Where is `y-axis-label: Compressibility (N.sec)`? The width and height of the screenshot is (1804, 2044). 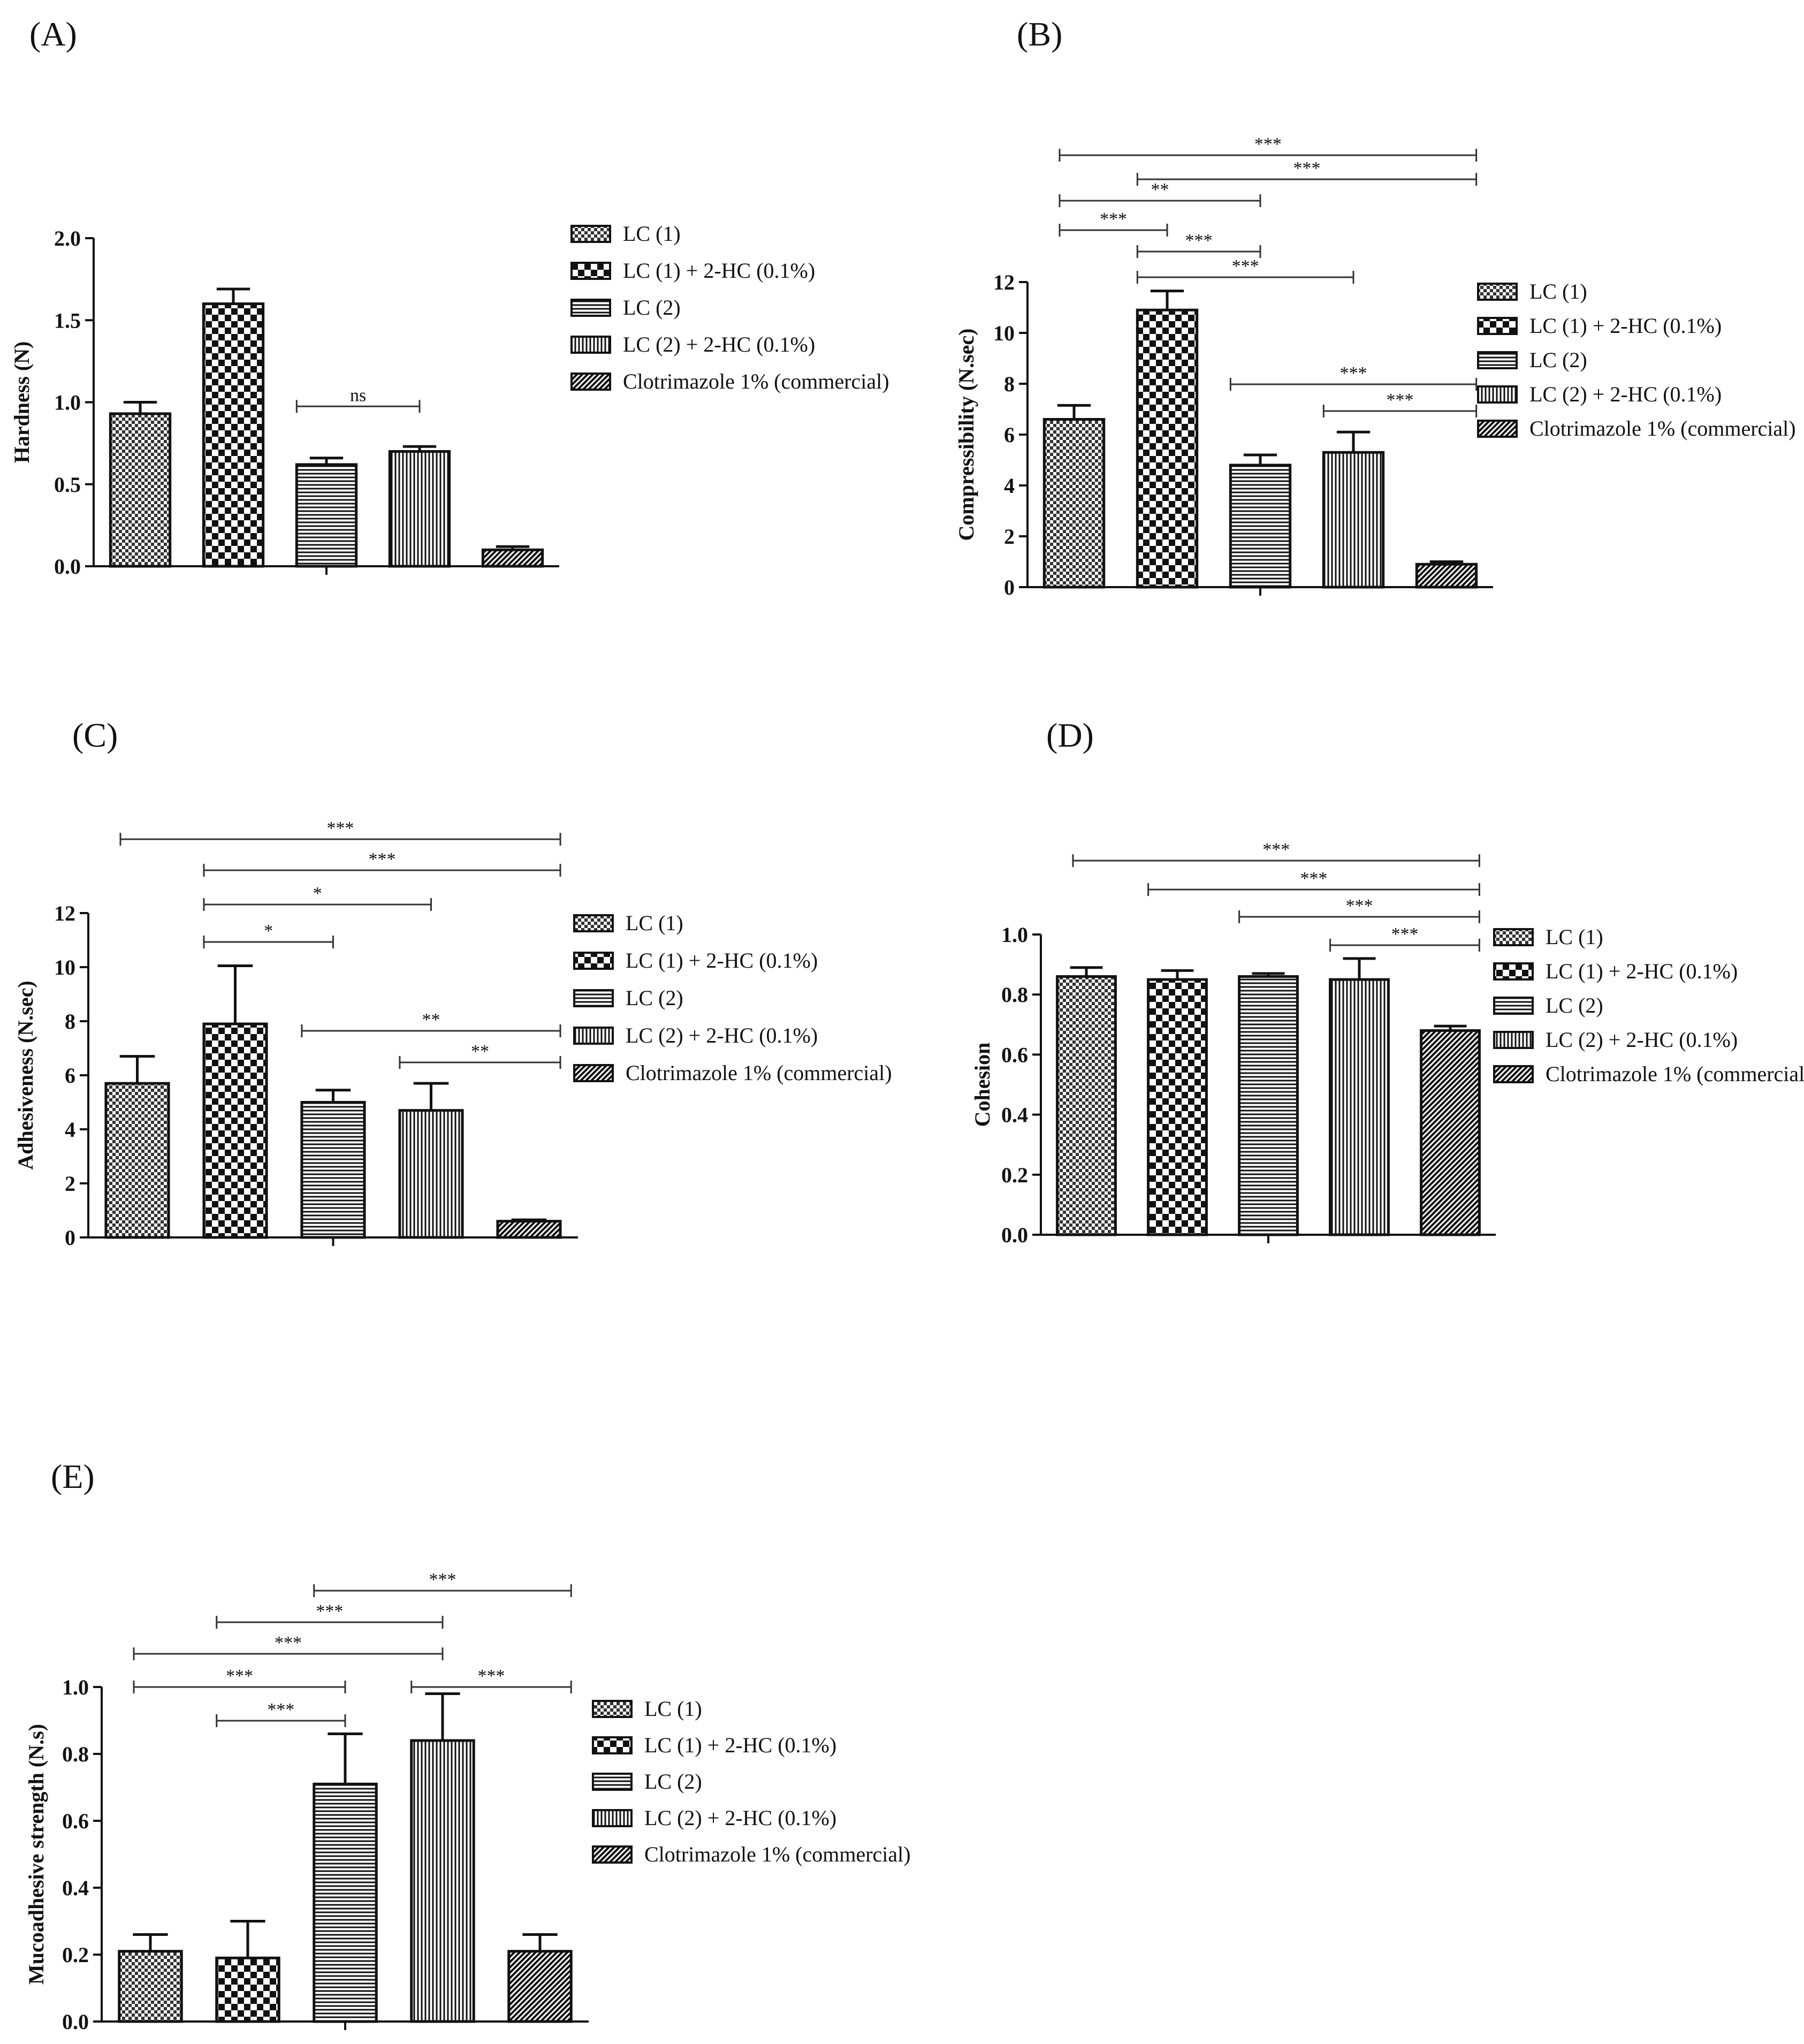
y-axis-label: Compressibility (N.sec) is located at coordinates (966, 435).